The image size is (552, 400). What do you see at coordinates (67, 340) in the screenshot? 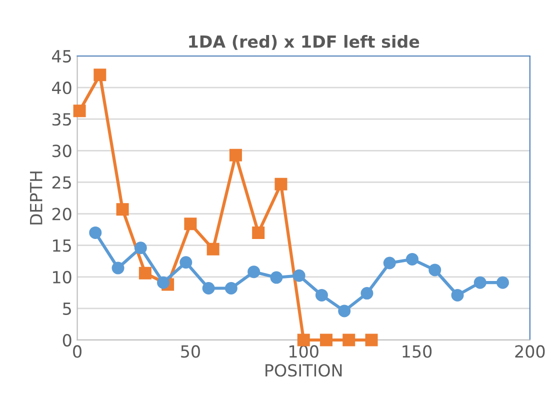
I see `y-tick-label: 0` at bounding box center [67, 340].